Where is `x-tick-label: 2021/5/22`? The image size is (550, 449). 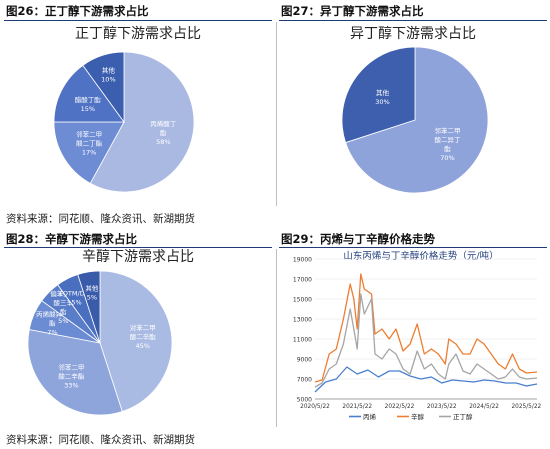 x-tick-label: 2021/5/22 is located at coordinates (357, 407).